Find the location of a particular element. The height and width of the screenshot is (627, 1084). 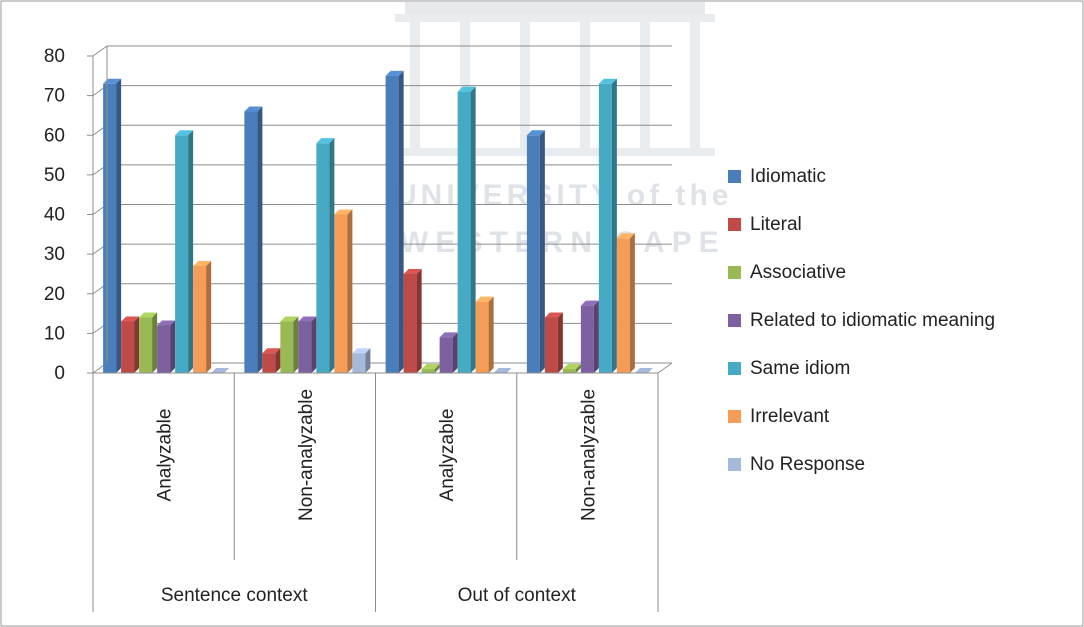

y-tick-label: 30 is located at coordinates (54, 254).